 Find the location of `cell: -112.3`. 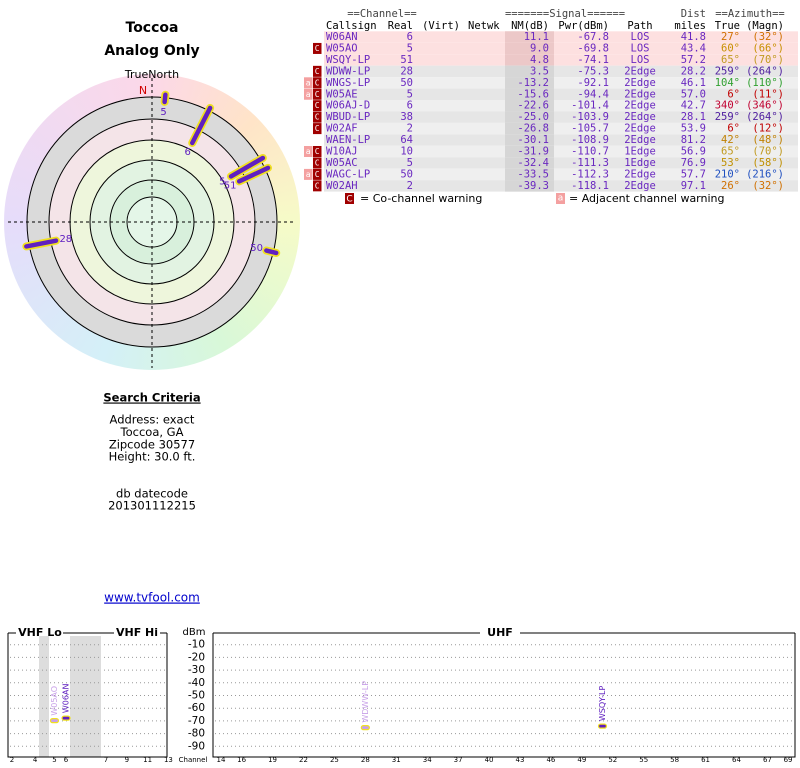

cell: -112.3 is located at coordinates (590, 174).